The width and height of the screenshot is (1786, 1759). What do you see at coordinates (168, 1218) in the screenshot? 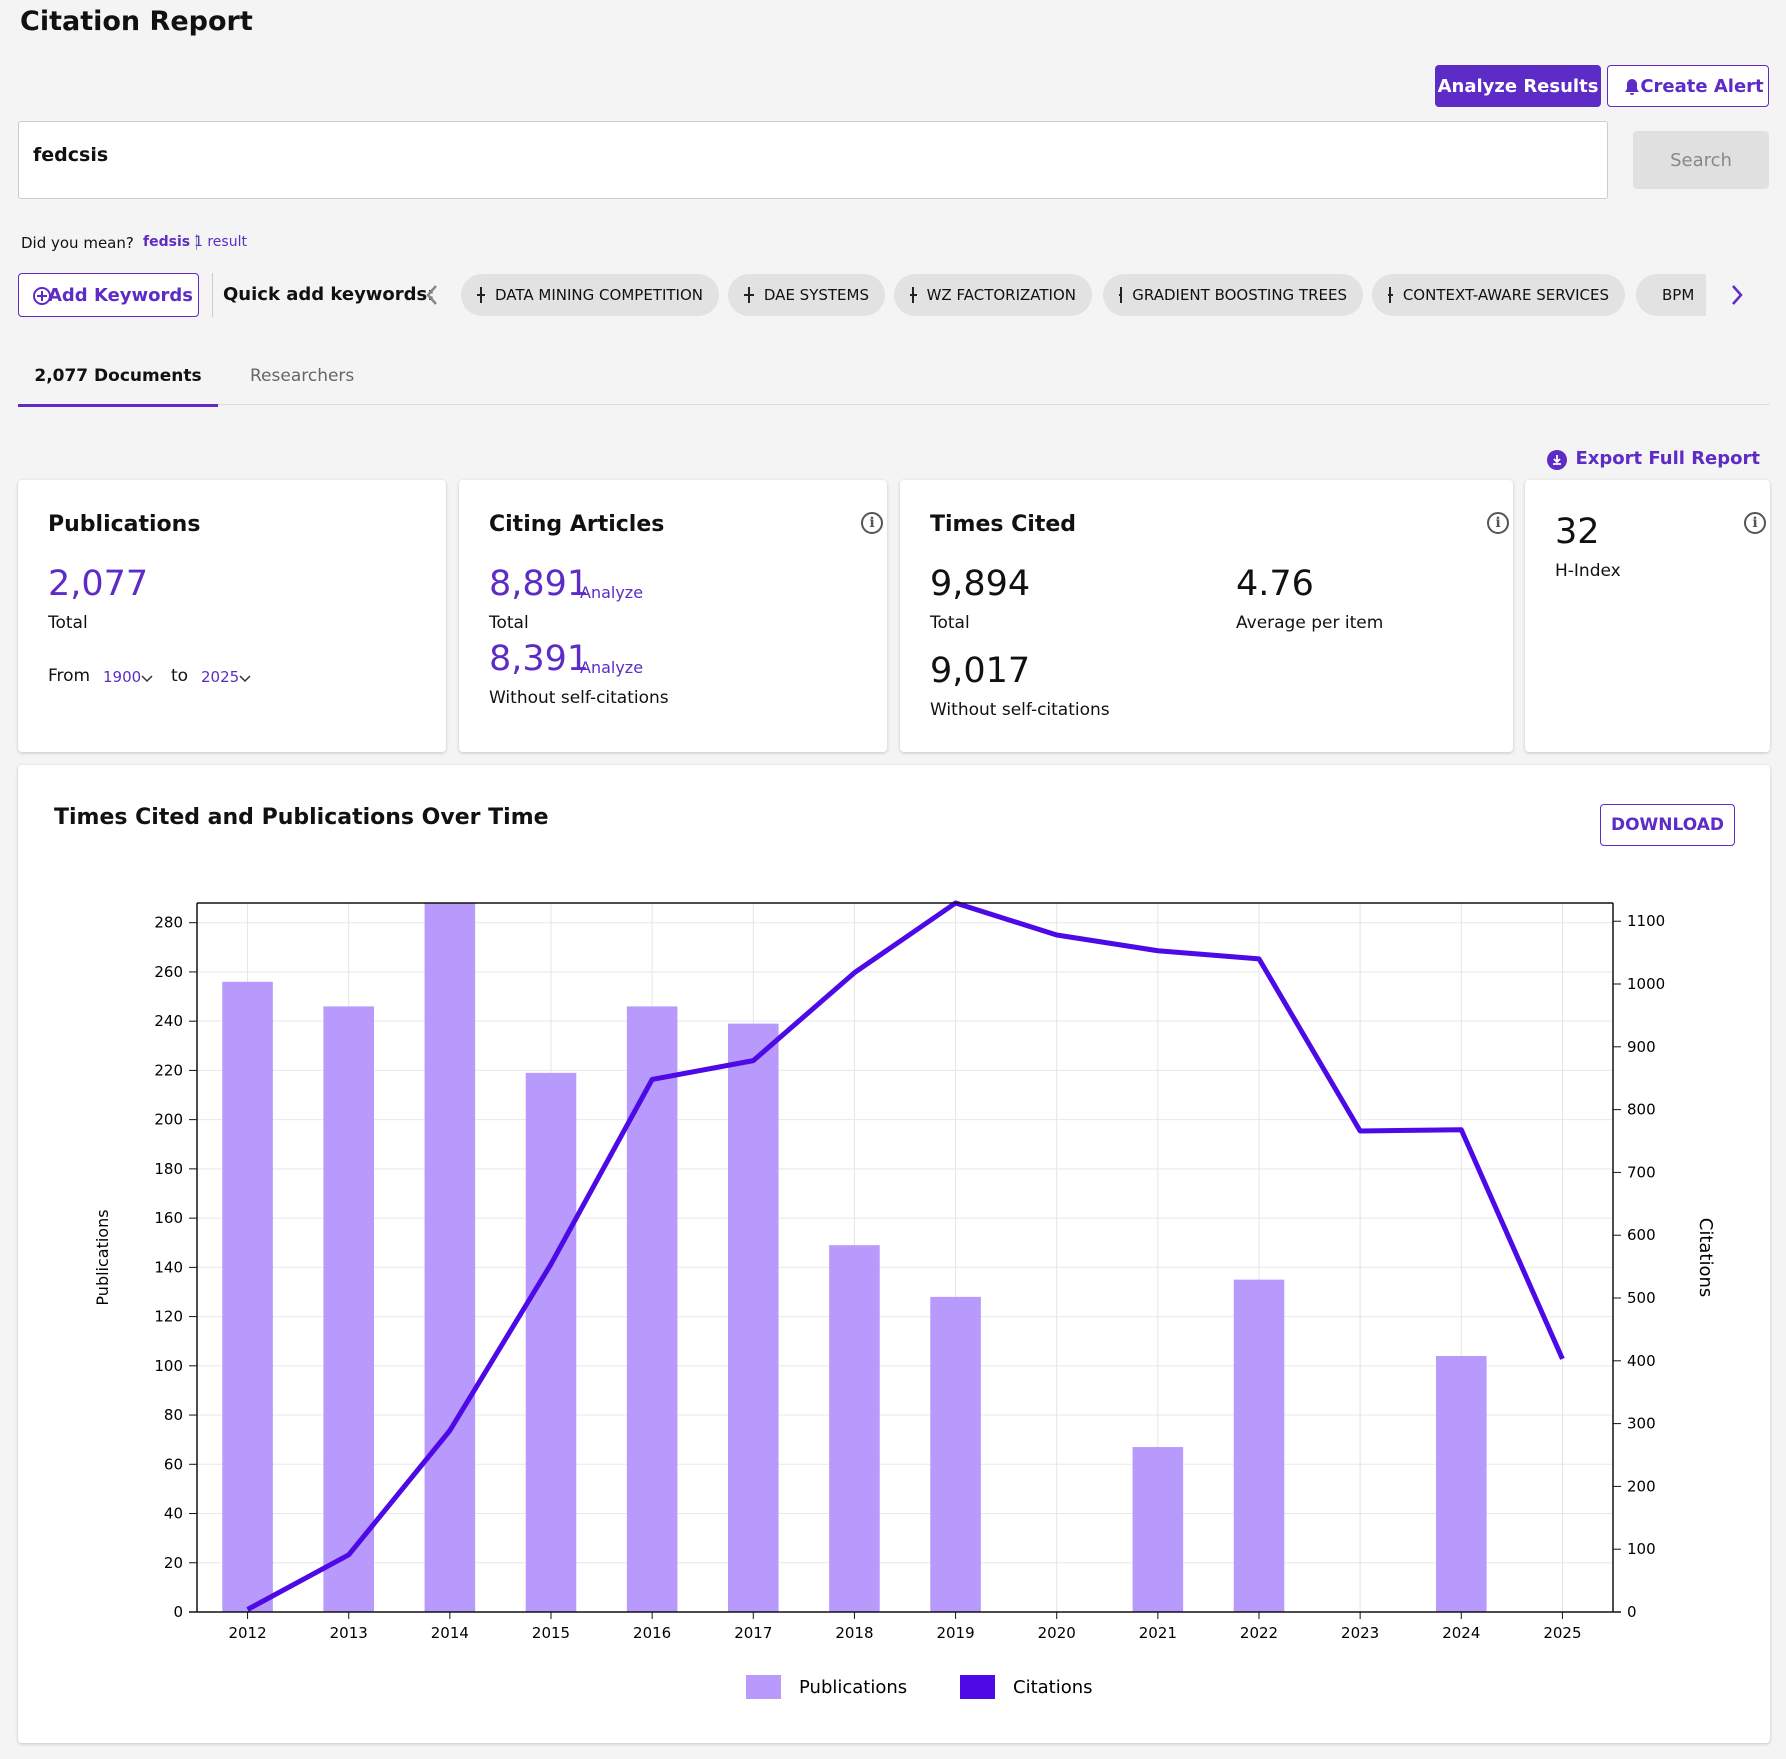
I see `y-tick-label: 160` at bounding box center [168, 1218].